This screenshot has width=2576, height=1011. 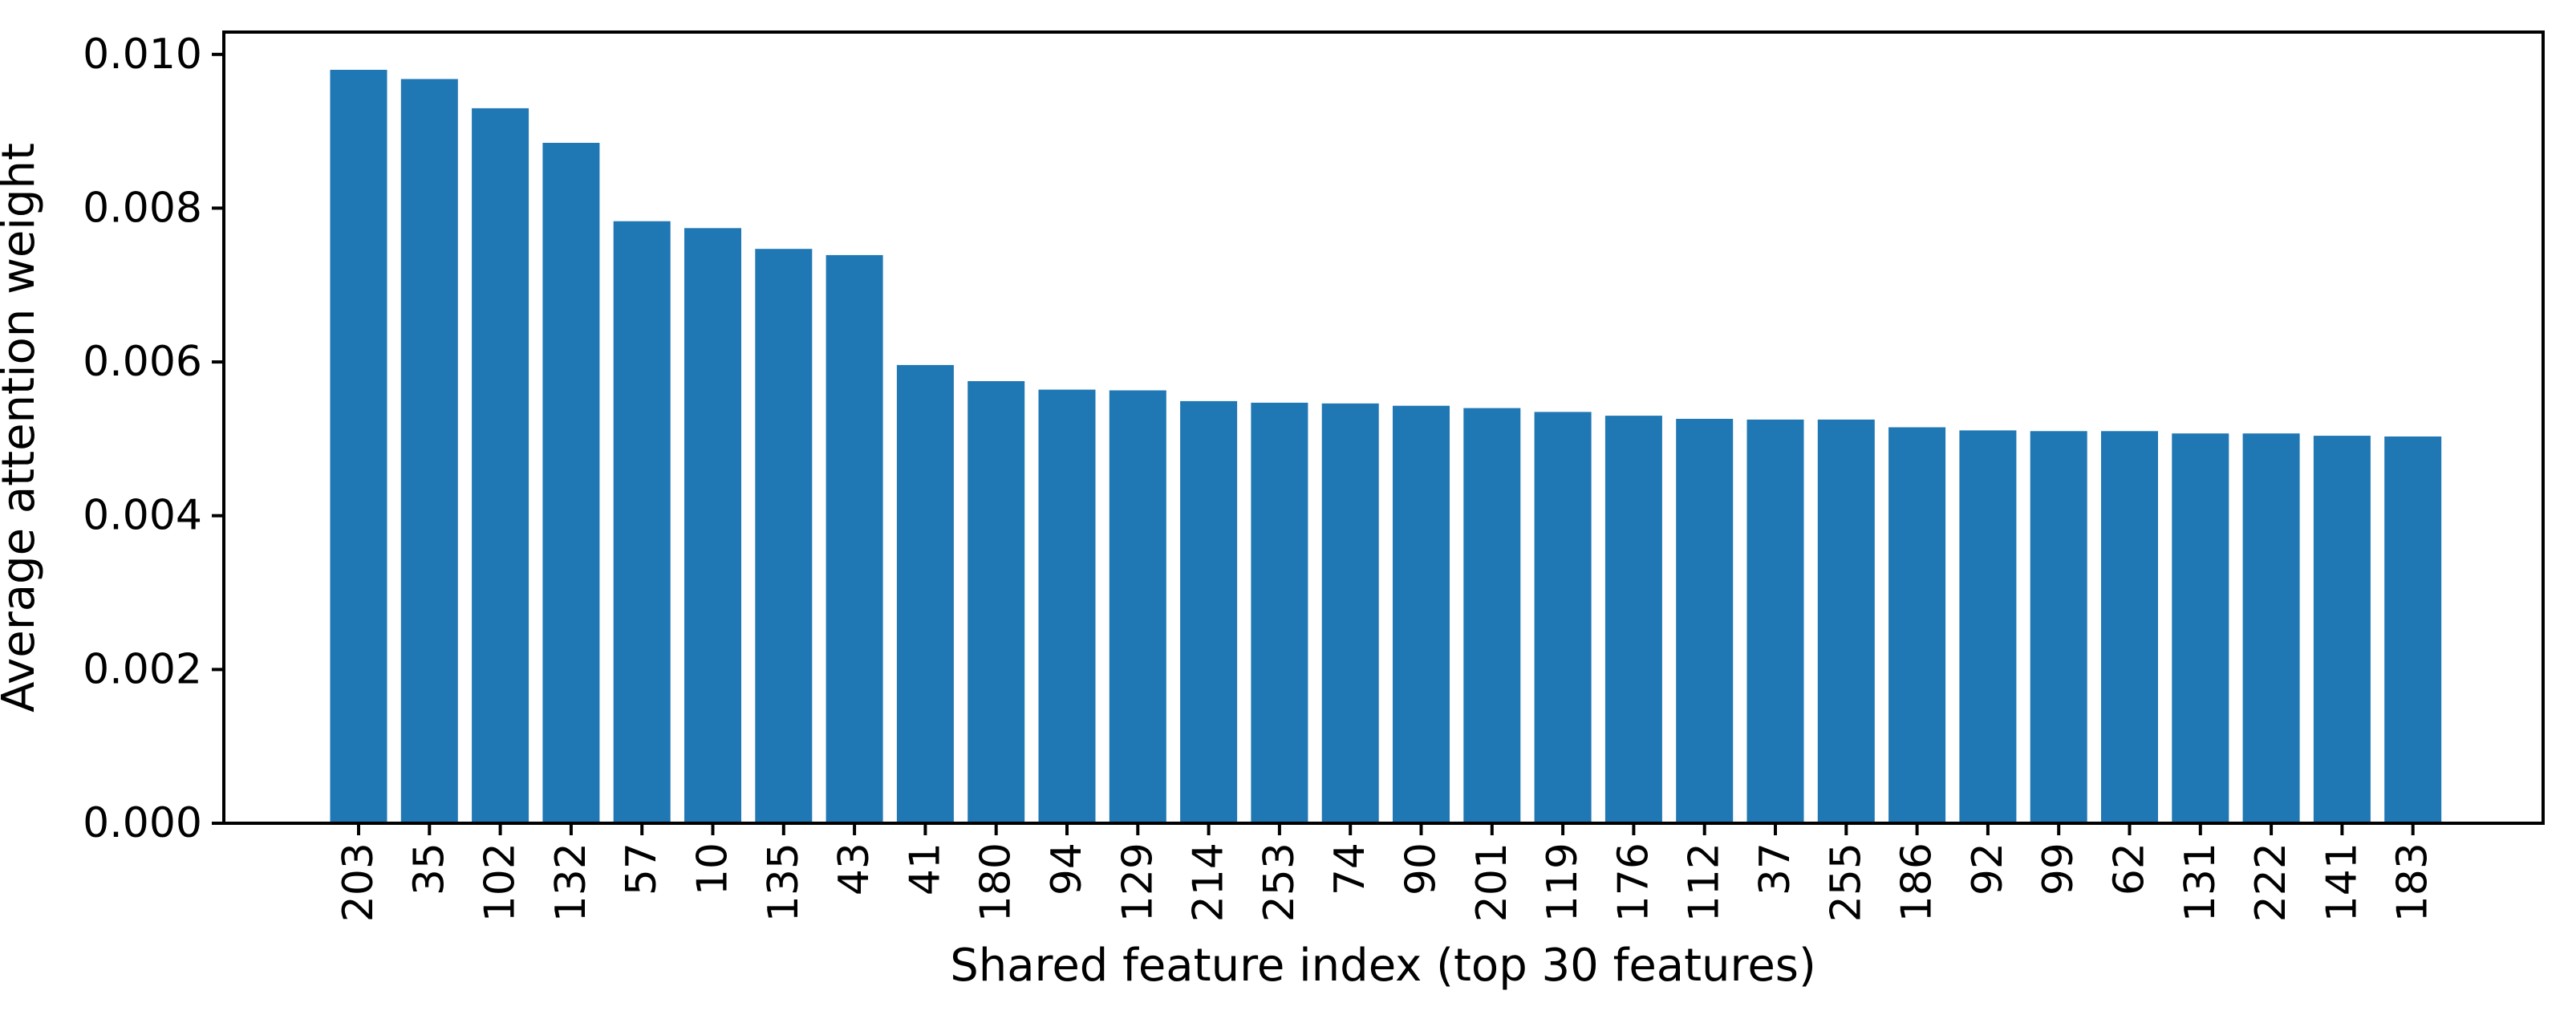 What do you see at coordinates (784, 882) in the screenshot?
I see `x-tick-label: 135` at bounding box center [784, 882].